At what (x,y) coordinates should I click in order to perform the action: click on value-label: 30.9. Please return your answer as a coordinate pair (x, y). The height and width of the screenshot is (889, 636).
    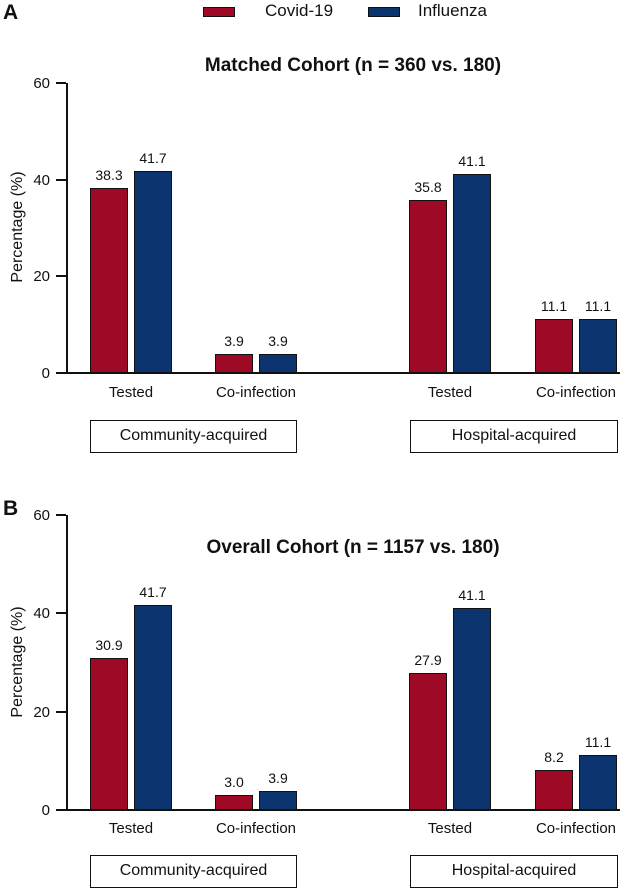
    Looking at the image, I should click on (109, 645).